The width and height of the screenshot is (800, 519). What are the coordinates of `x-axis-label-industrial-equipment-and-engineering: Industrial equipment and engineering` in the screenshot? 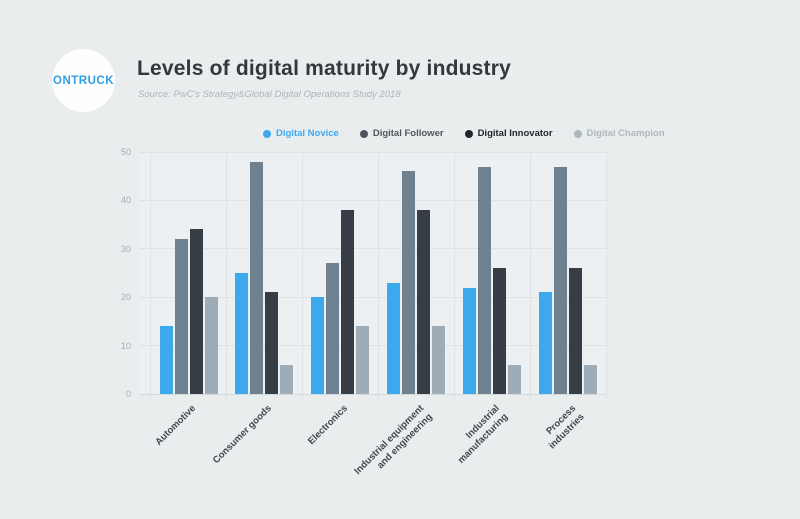 It's located at (393, 440).